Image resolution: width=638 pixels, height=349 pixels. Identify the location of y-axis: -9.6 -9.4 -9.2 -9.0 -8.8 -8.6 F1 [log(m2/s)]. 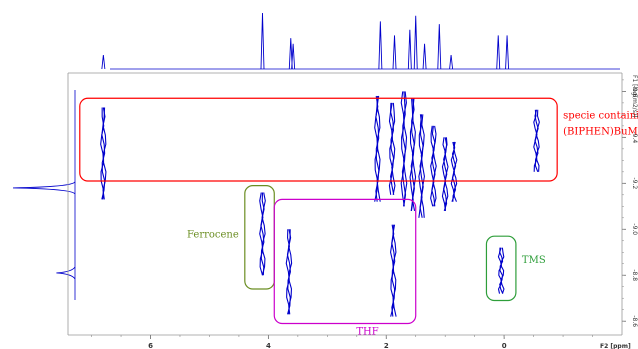
(630, 201).